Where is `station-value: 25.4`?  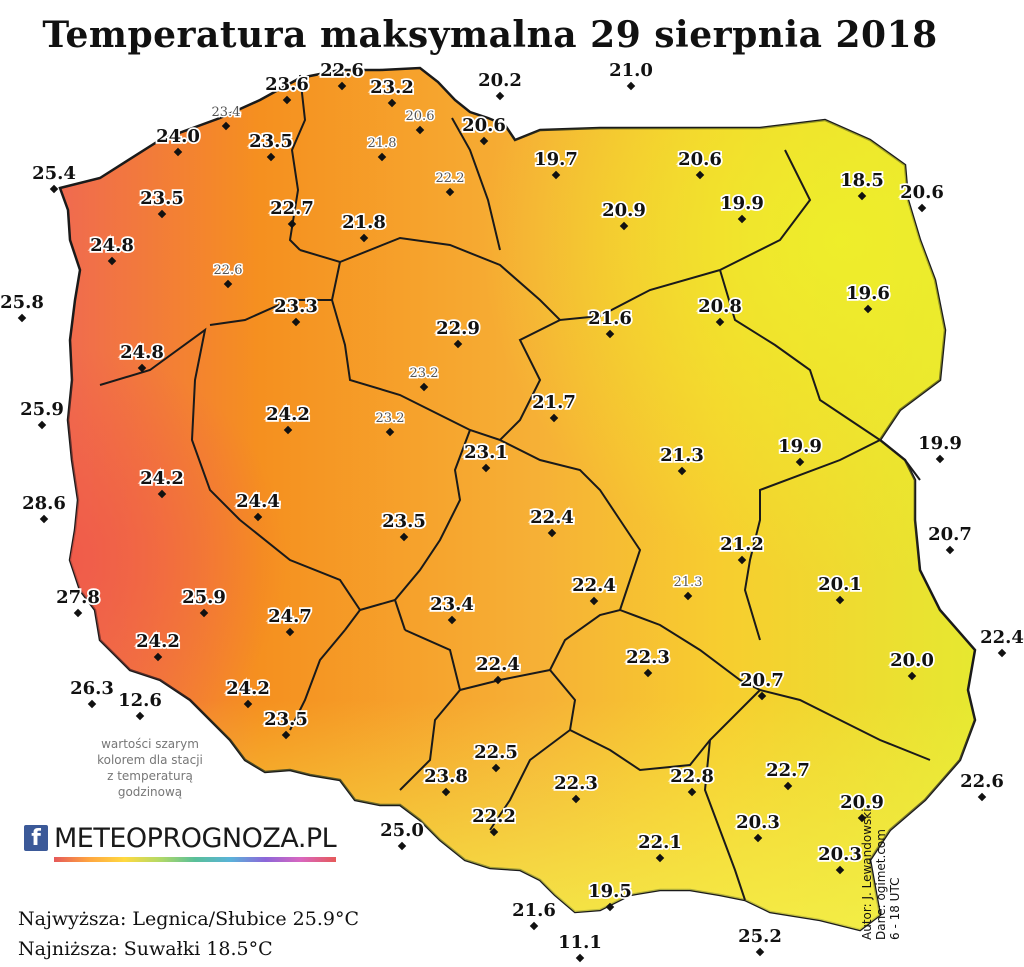
station-value: 25.4 is located at coordinates (54, 173).